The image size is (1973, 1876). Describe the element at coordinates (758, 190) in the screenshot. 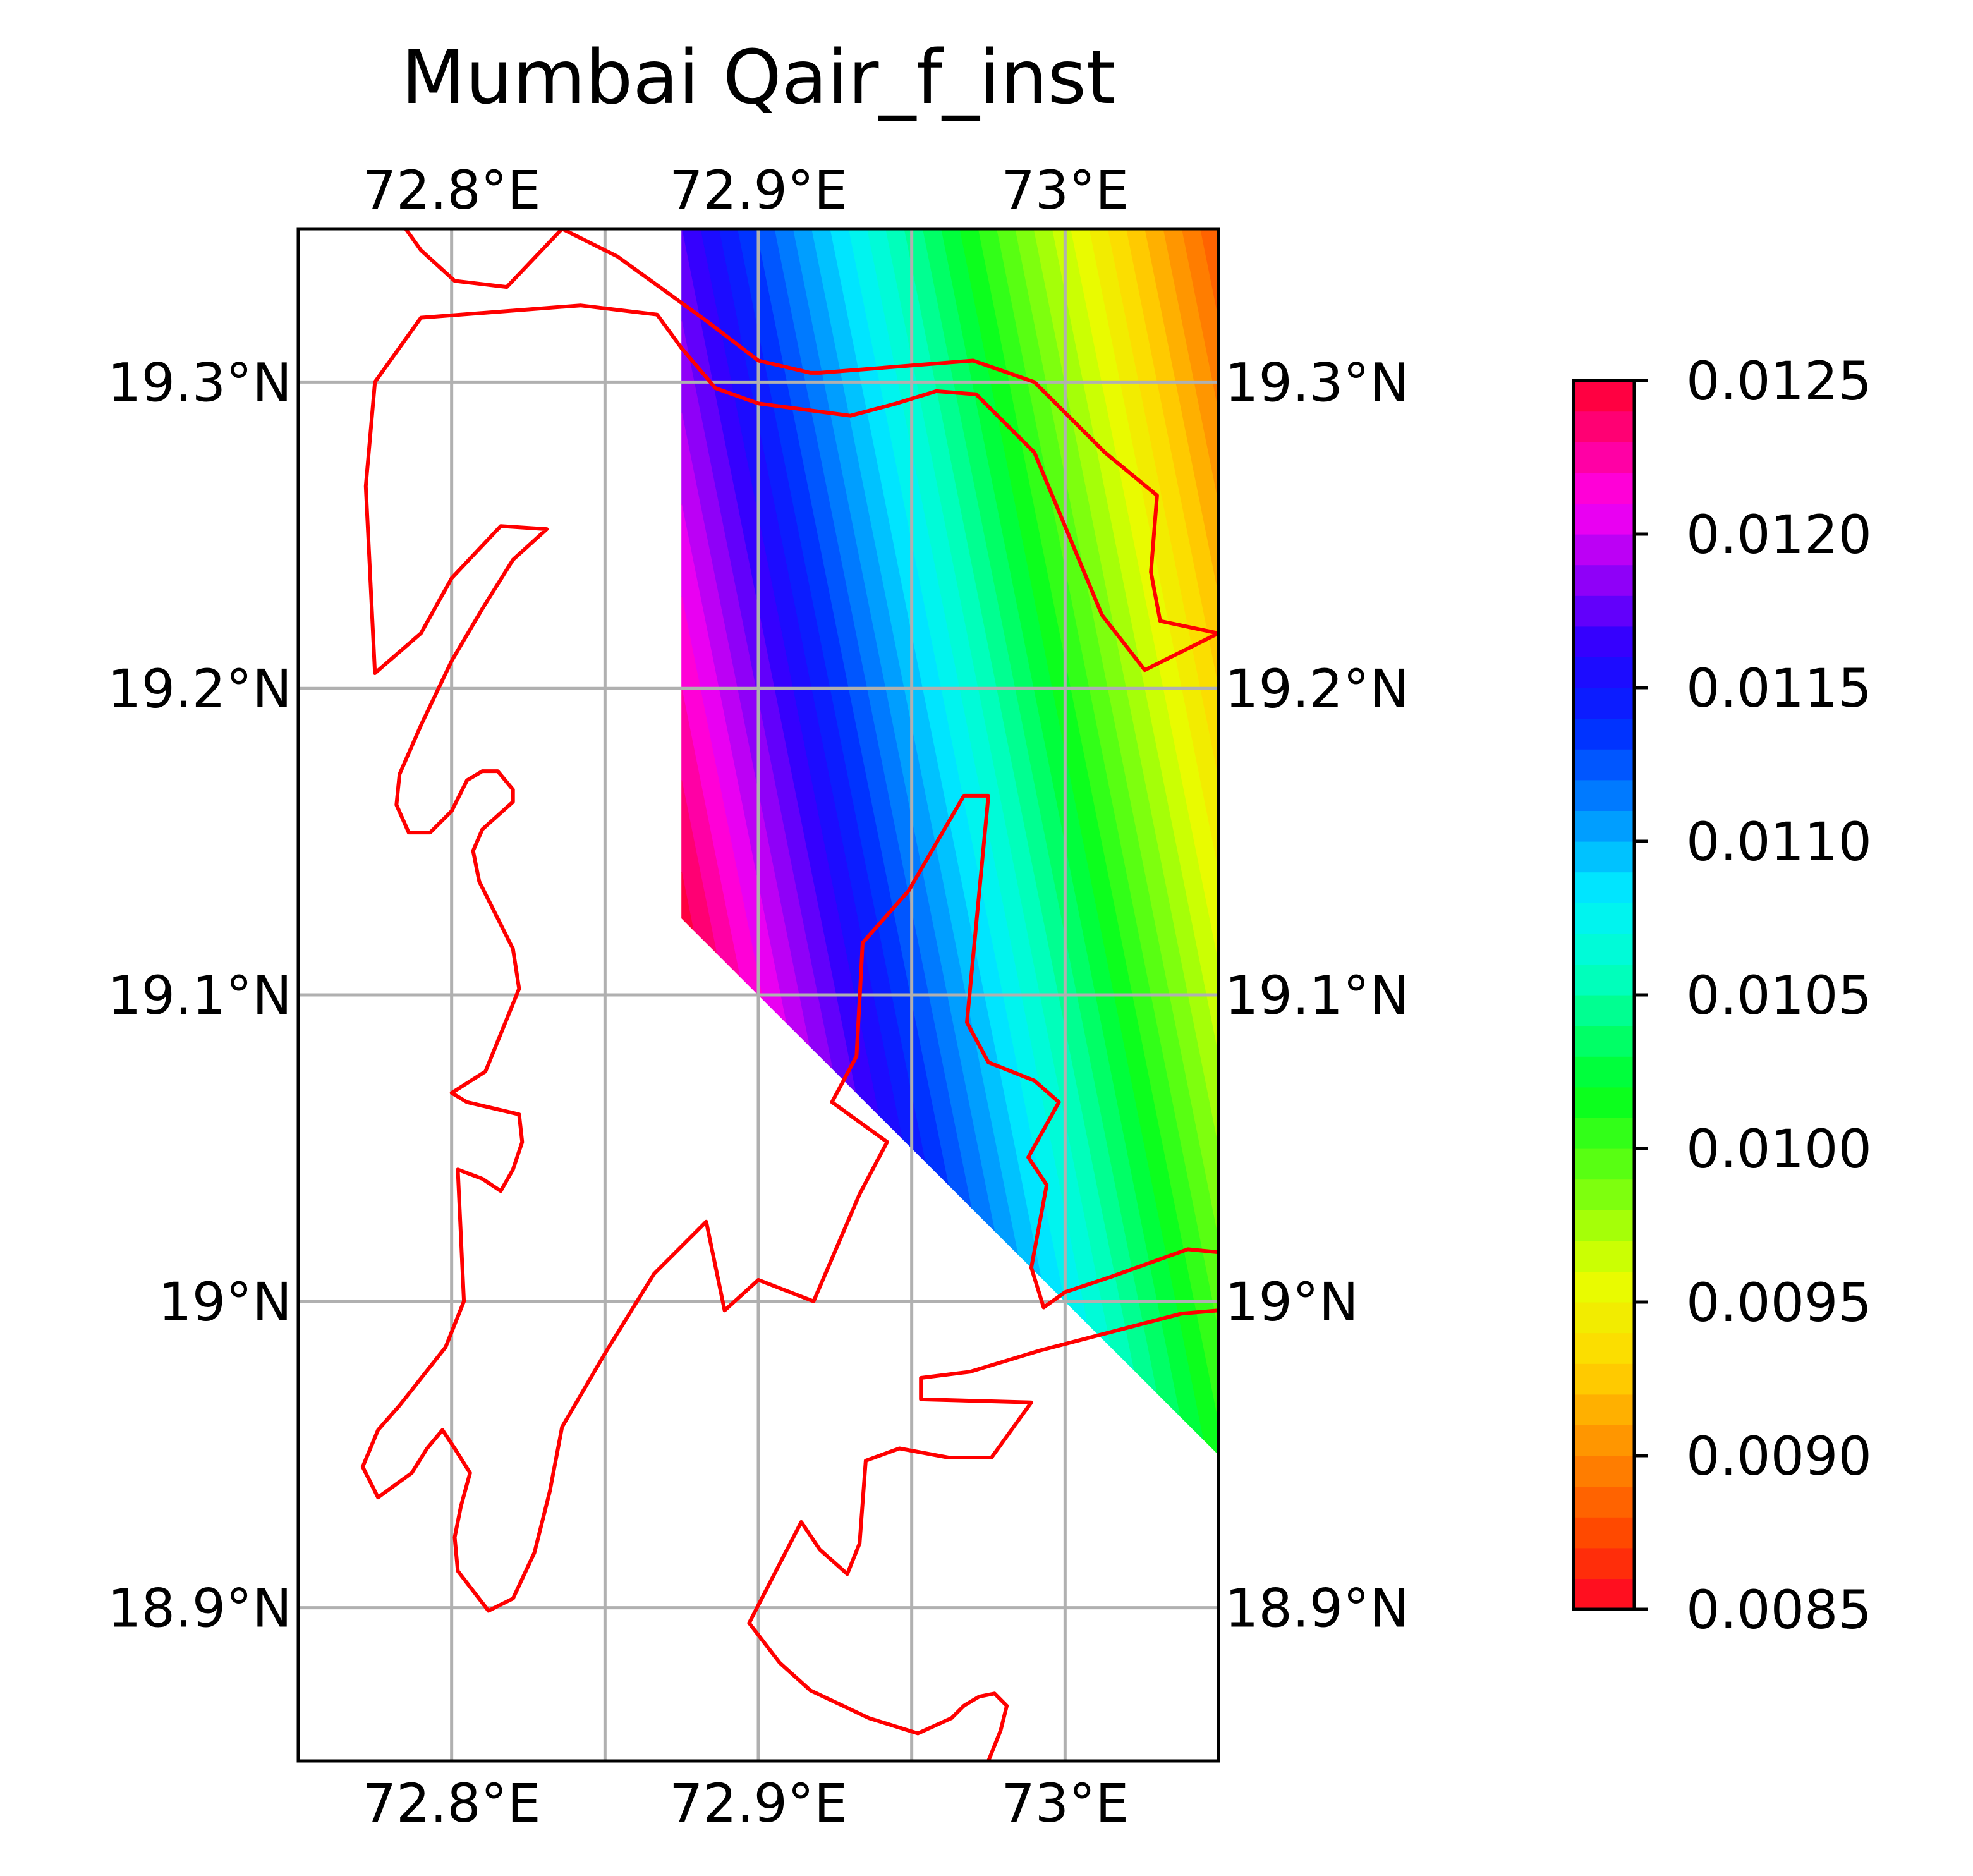

I see `lon-tick-label-top: 72.9°E` at that location.